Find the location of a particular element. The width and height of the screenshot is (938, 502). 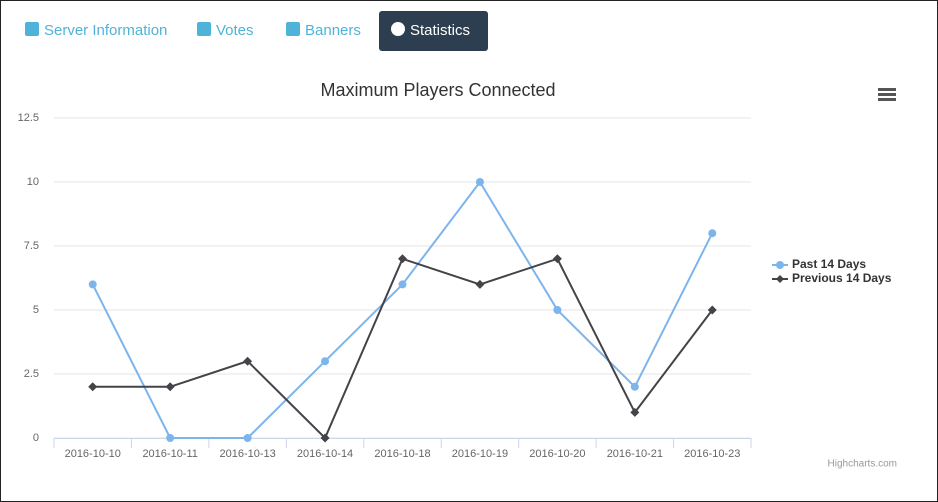

y-tick-label: 10 is located at coordinates (33, 182).